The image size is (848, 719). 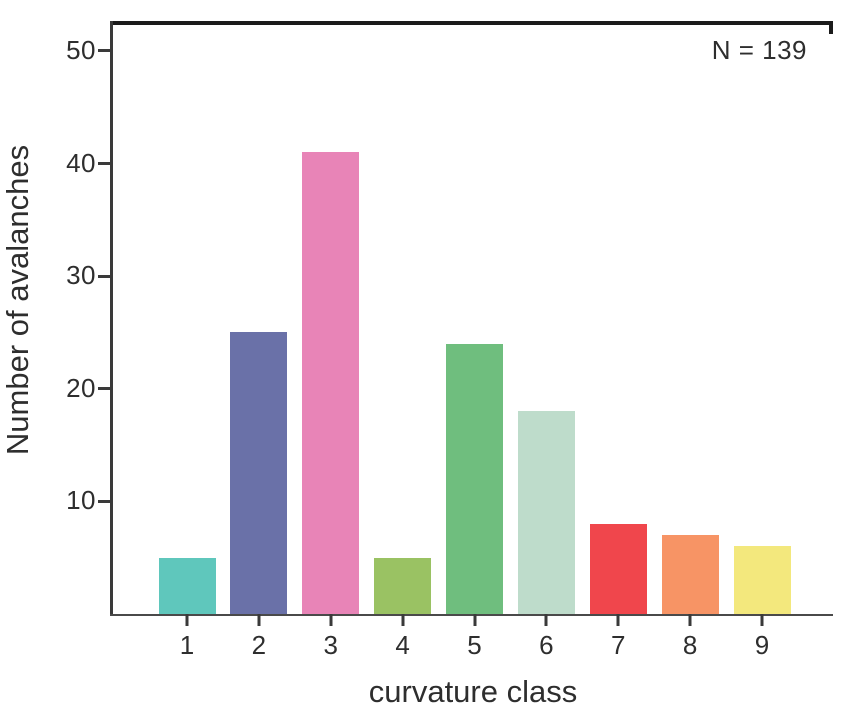 What do you see at coordinates (546, 645) in the screenshot?
I see `x-tick-label-6: 6` at bounding box center [546, 645].